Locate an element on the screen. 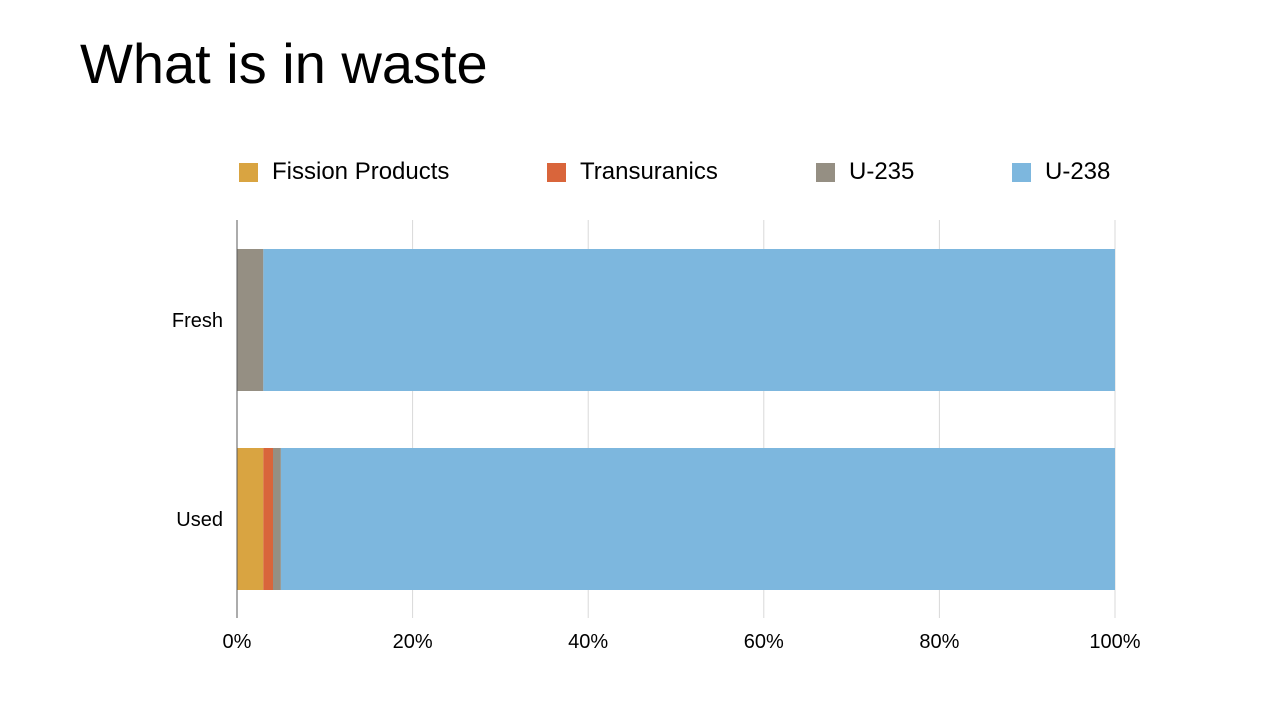  x-tick-label: 0% is located at coordinates (237, 642).